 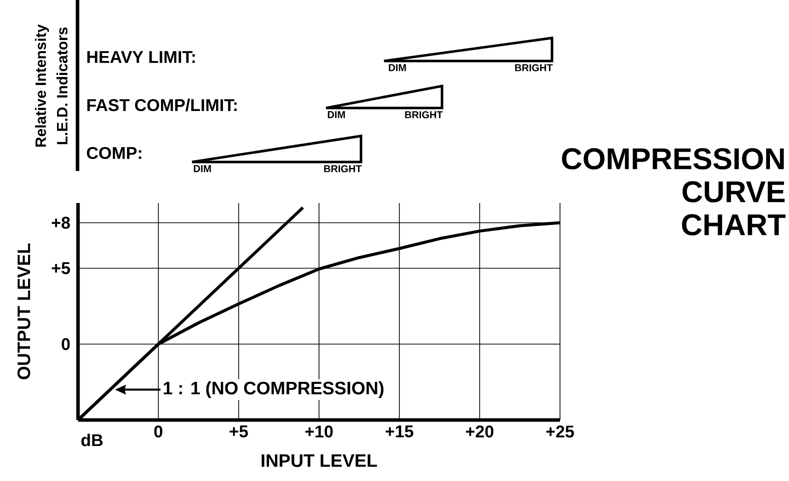 I want to click on annotation: 1 : 1 (NO COMPRESSION), so click(x=274, y=389).